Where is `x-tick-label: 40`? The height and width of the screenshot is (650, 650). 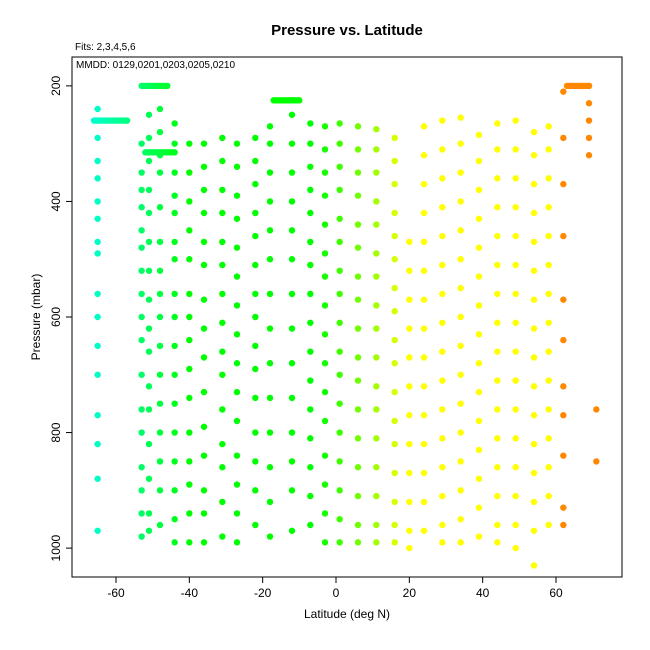
x-tick-label: 40 is located at coordinates (483, 593).